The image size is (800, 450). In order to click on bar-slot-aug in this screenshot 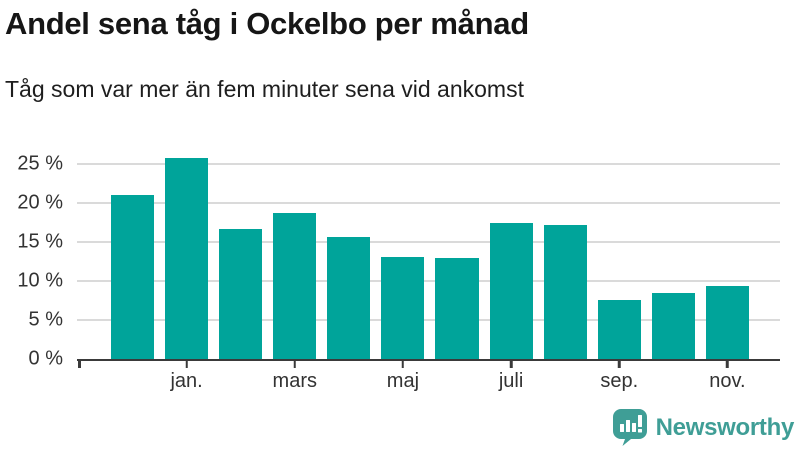, I will do `click(565, 252)`.